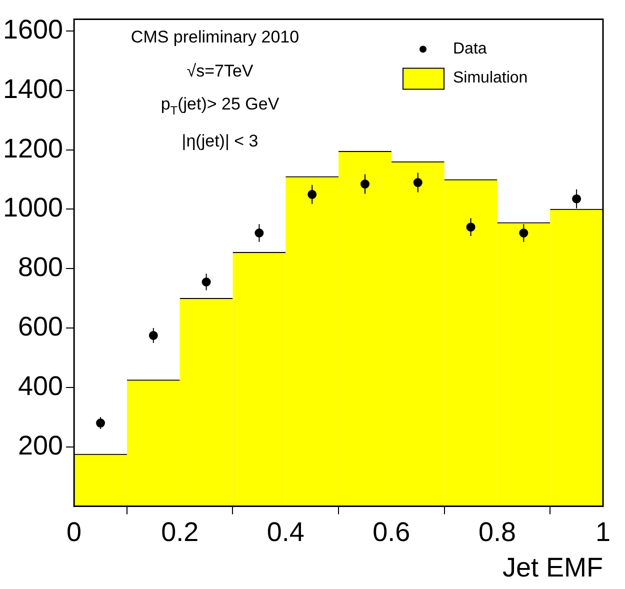  What do you see at coordinates (33, 148) in the screenshot?
I see `y-tick-label: 1200` at bounding box center [33, 148].